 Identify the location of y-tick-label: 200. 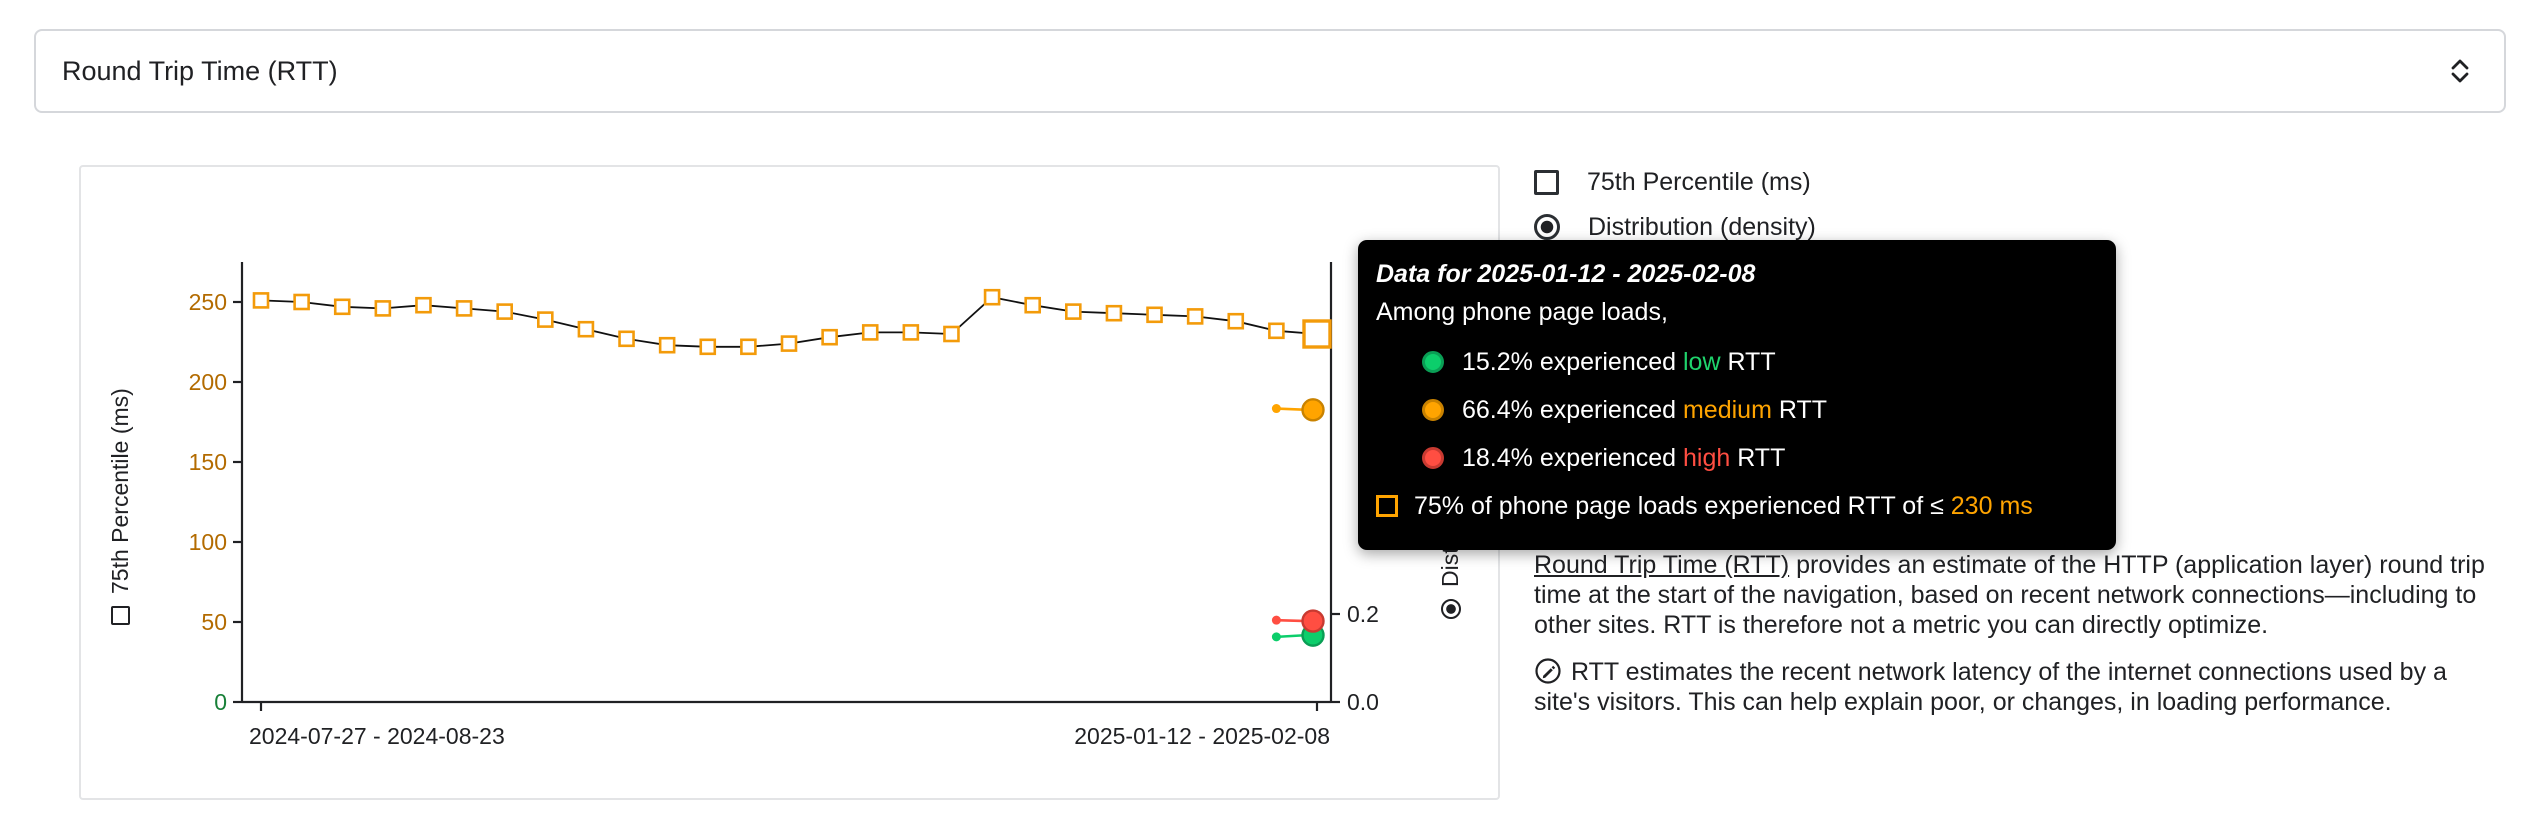
(208, 382).